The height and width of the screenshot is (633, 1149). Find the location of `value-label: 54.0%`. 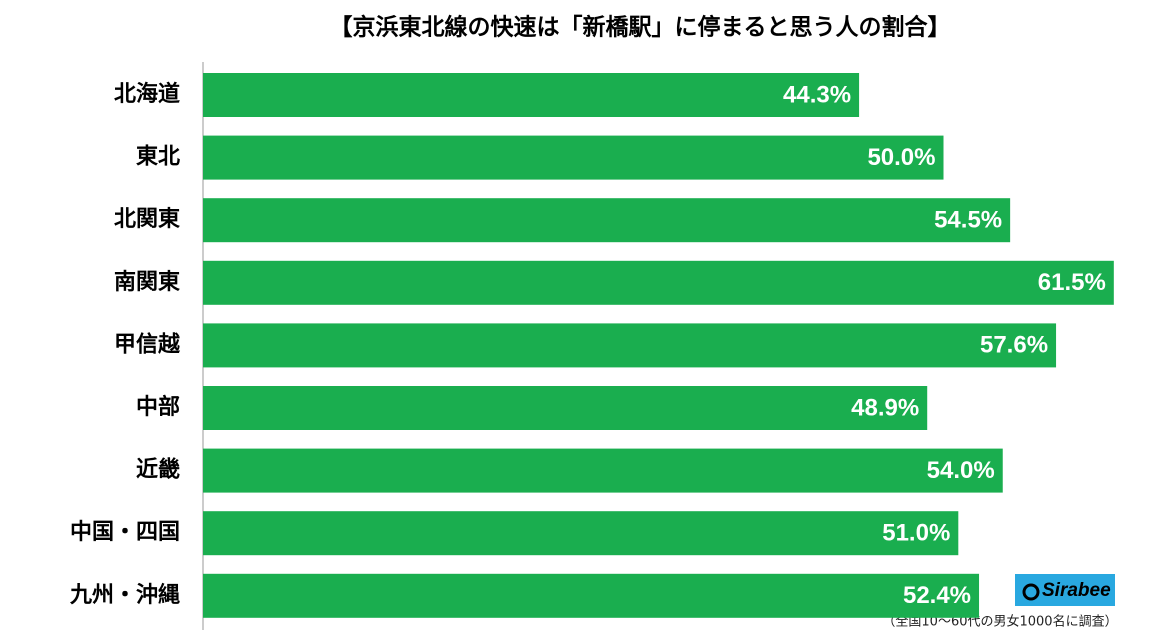

value-label: 54.0% is located at coordinates (961, 470).